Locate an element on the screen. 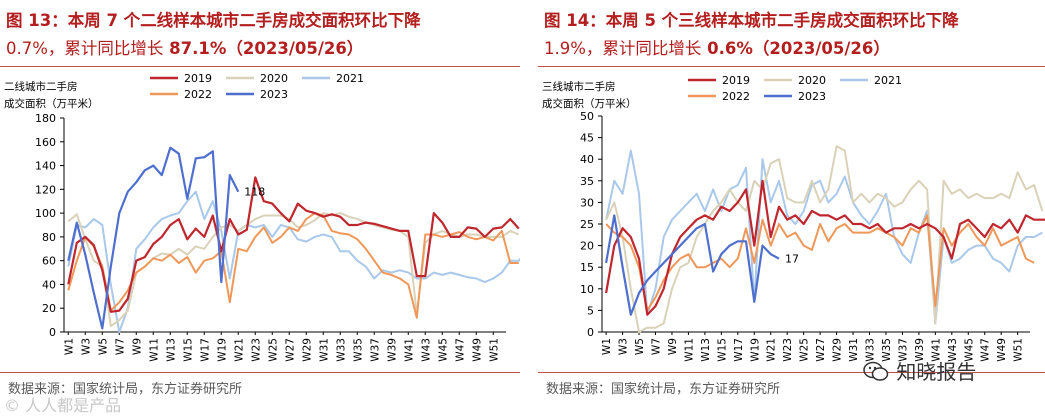  y-tick-label: 140 is located at coordinates (45, 166).